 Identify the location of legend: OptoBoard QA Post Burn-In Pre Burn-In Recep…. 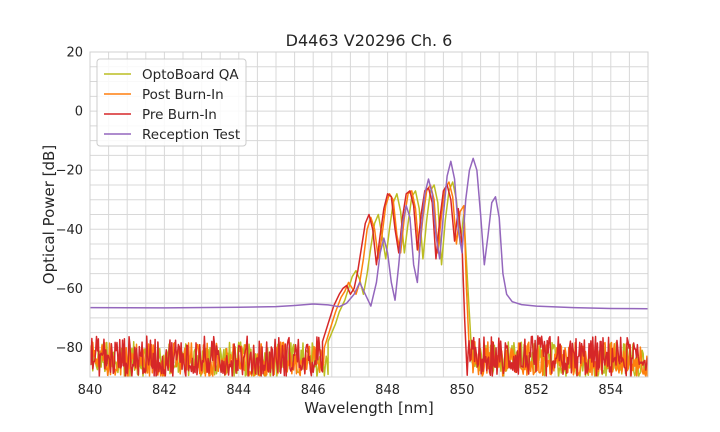
(171, 102).